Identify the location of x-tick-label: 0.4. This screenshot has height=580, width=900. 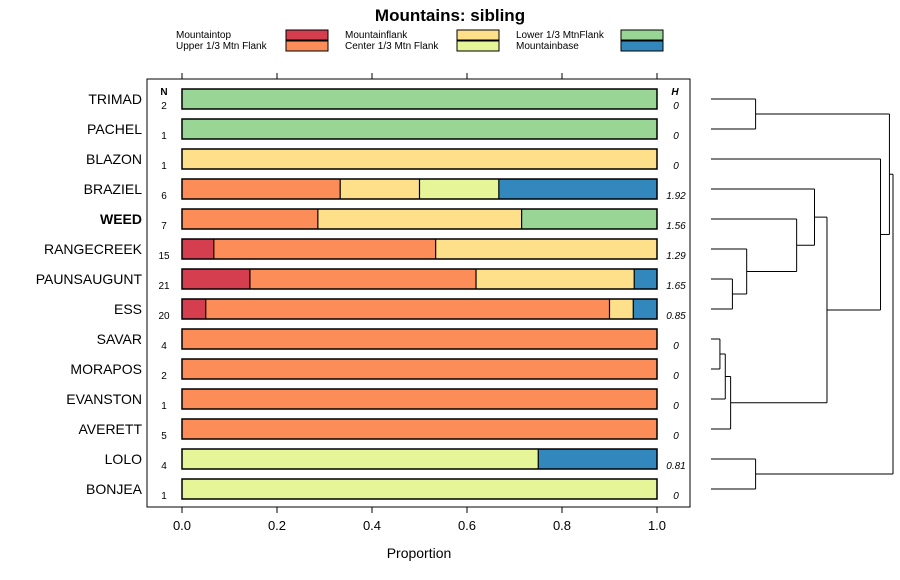
(372, 525).